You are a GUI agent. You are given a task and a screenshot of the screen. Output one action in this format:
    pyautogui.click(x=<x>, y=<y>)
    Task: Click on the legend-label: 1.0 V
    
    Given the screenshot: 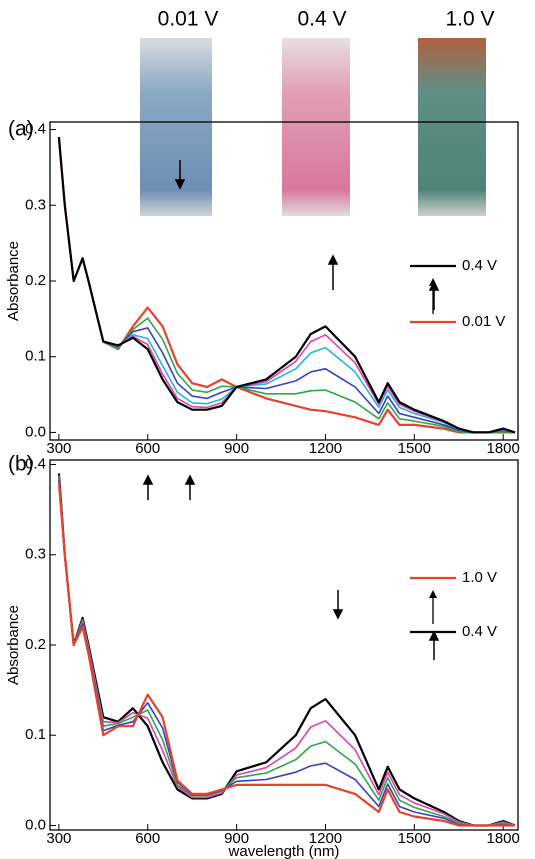 What is the action you would take?
    pyautogui.click(x=479, y=577)
    